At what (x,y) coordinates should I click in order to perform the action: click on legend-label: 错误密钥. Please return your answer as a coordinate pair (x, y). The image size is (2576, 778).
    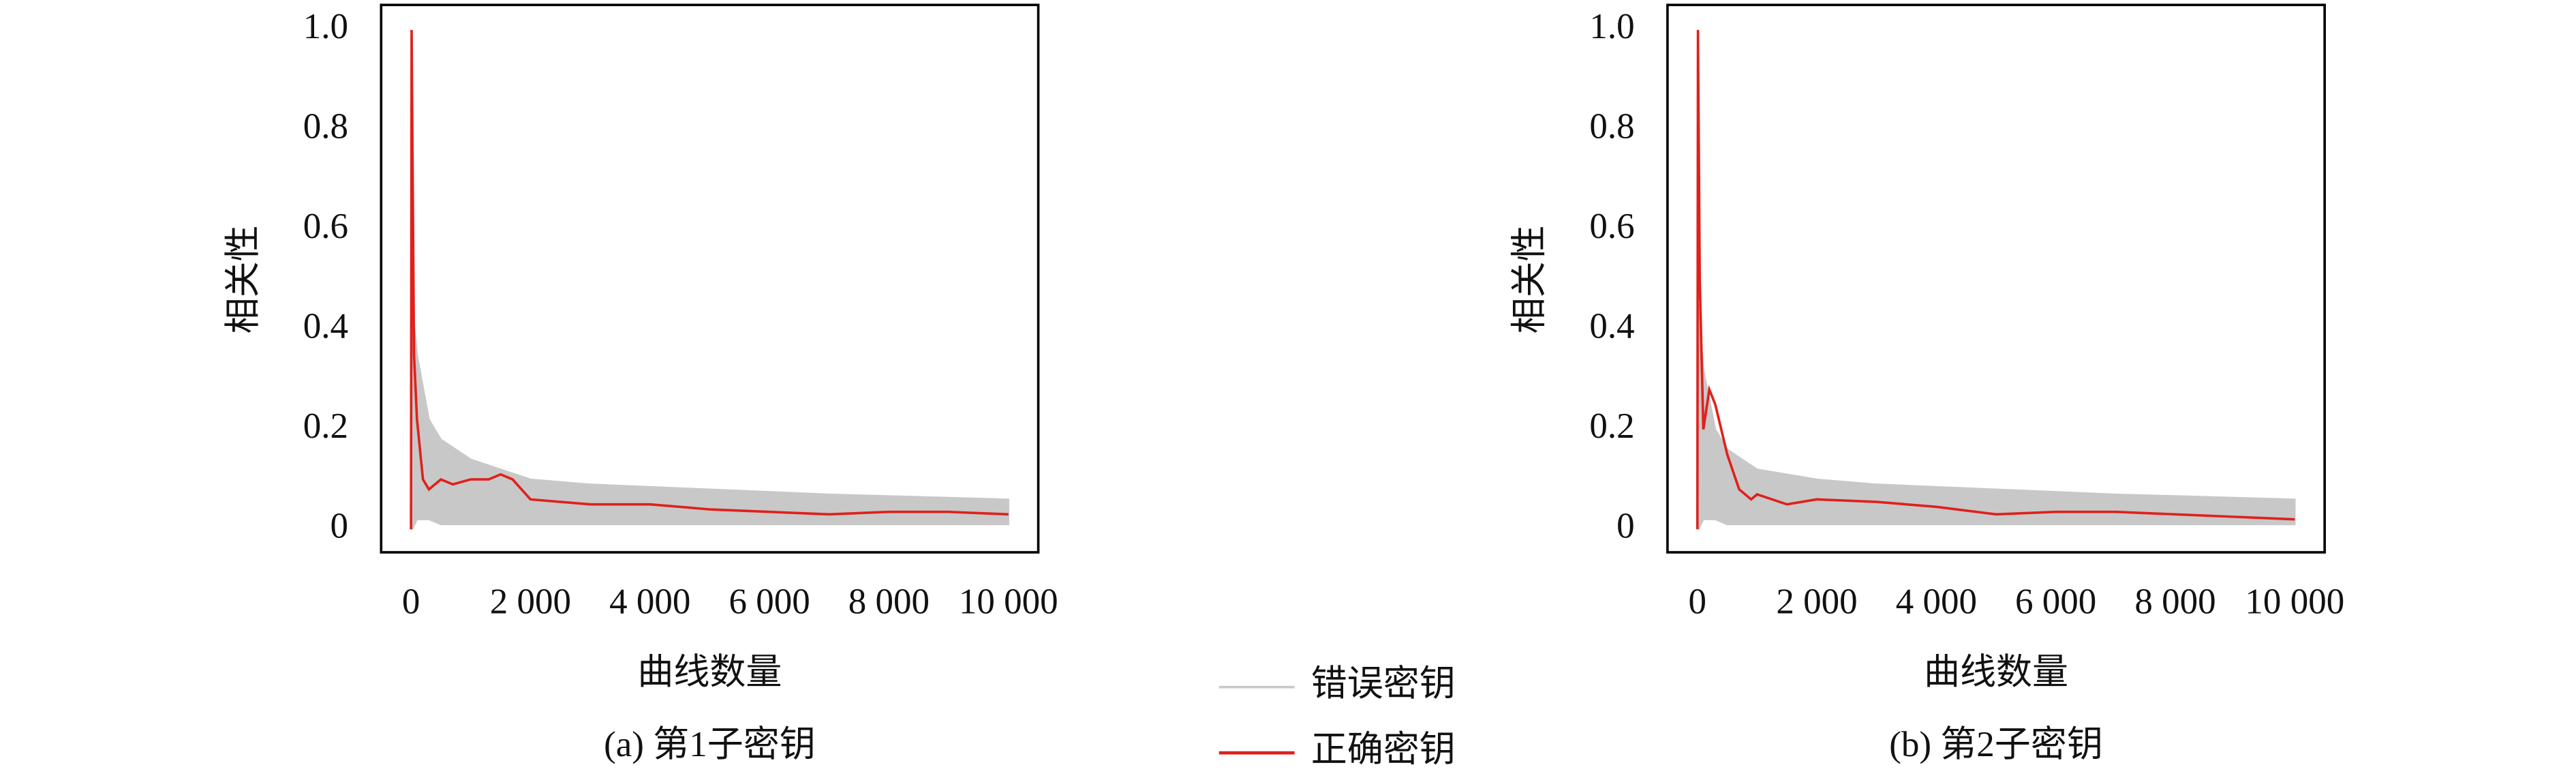
    Looking at the image, I should click on (1383, 684).